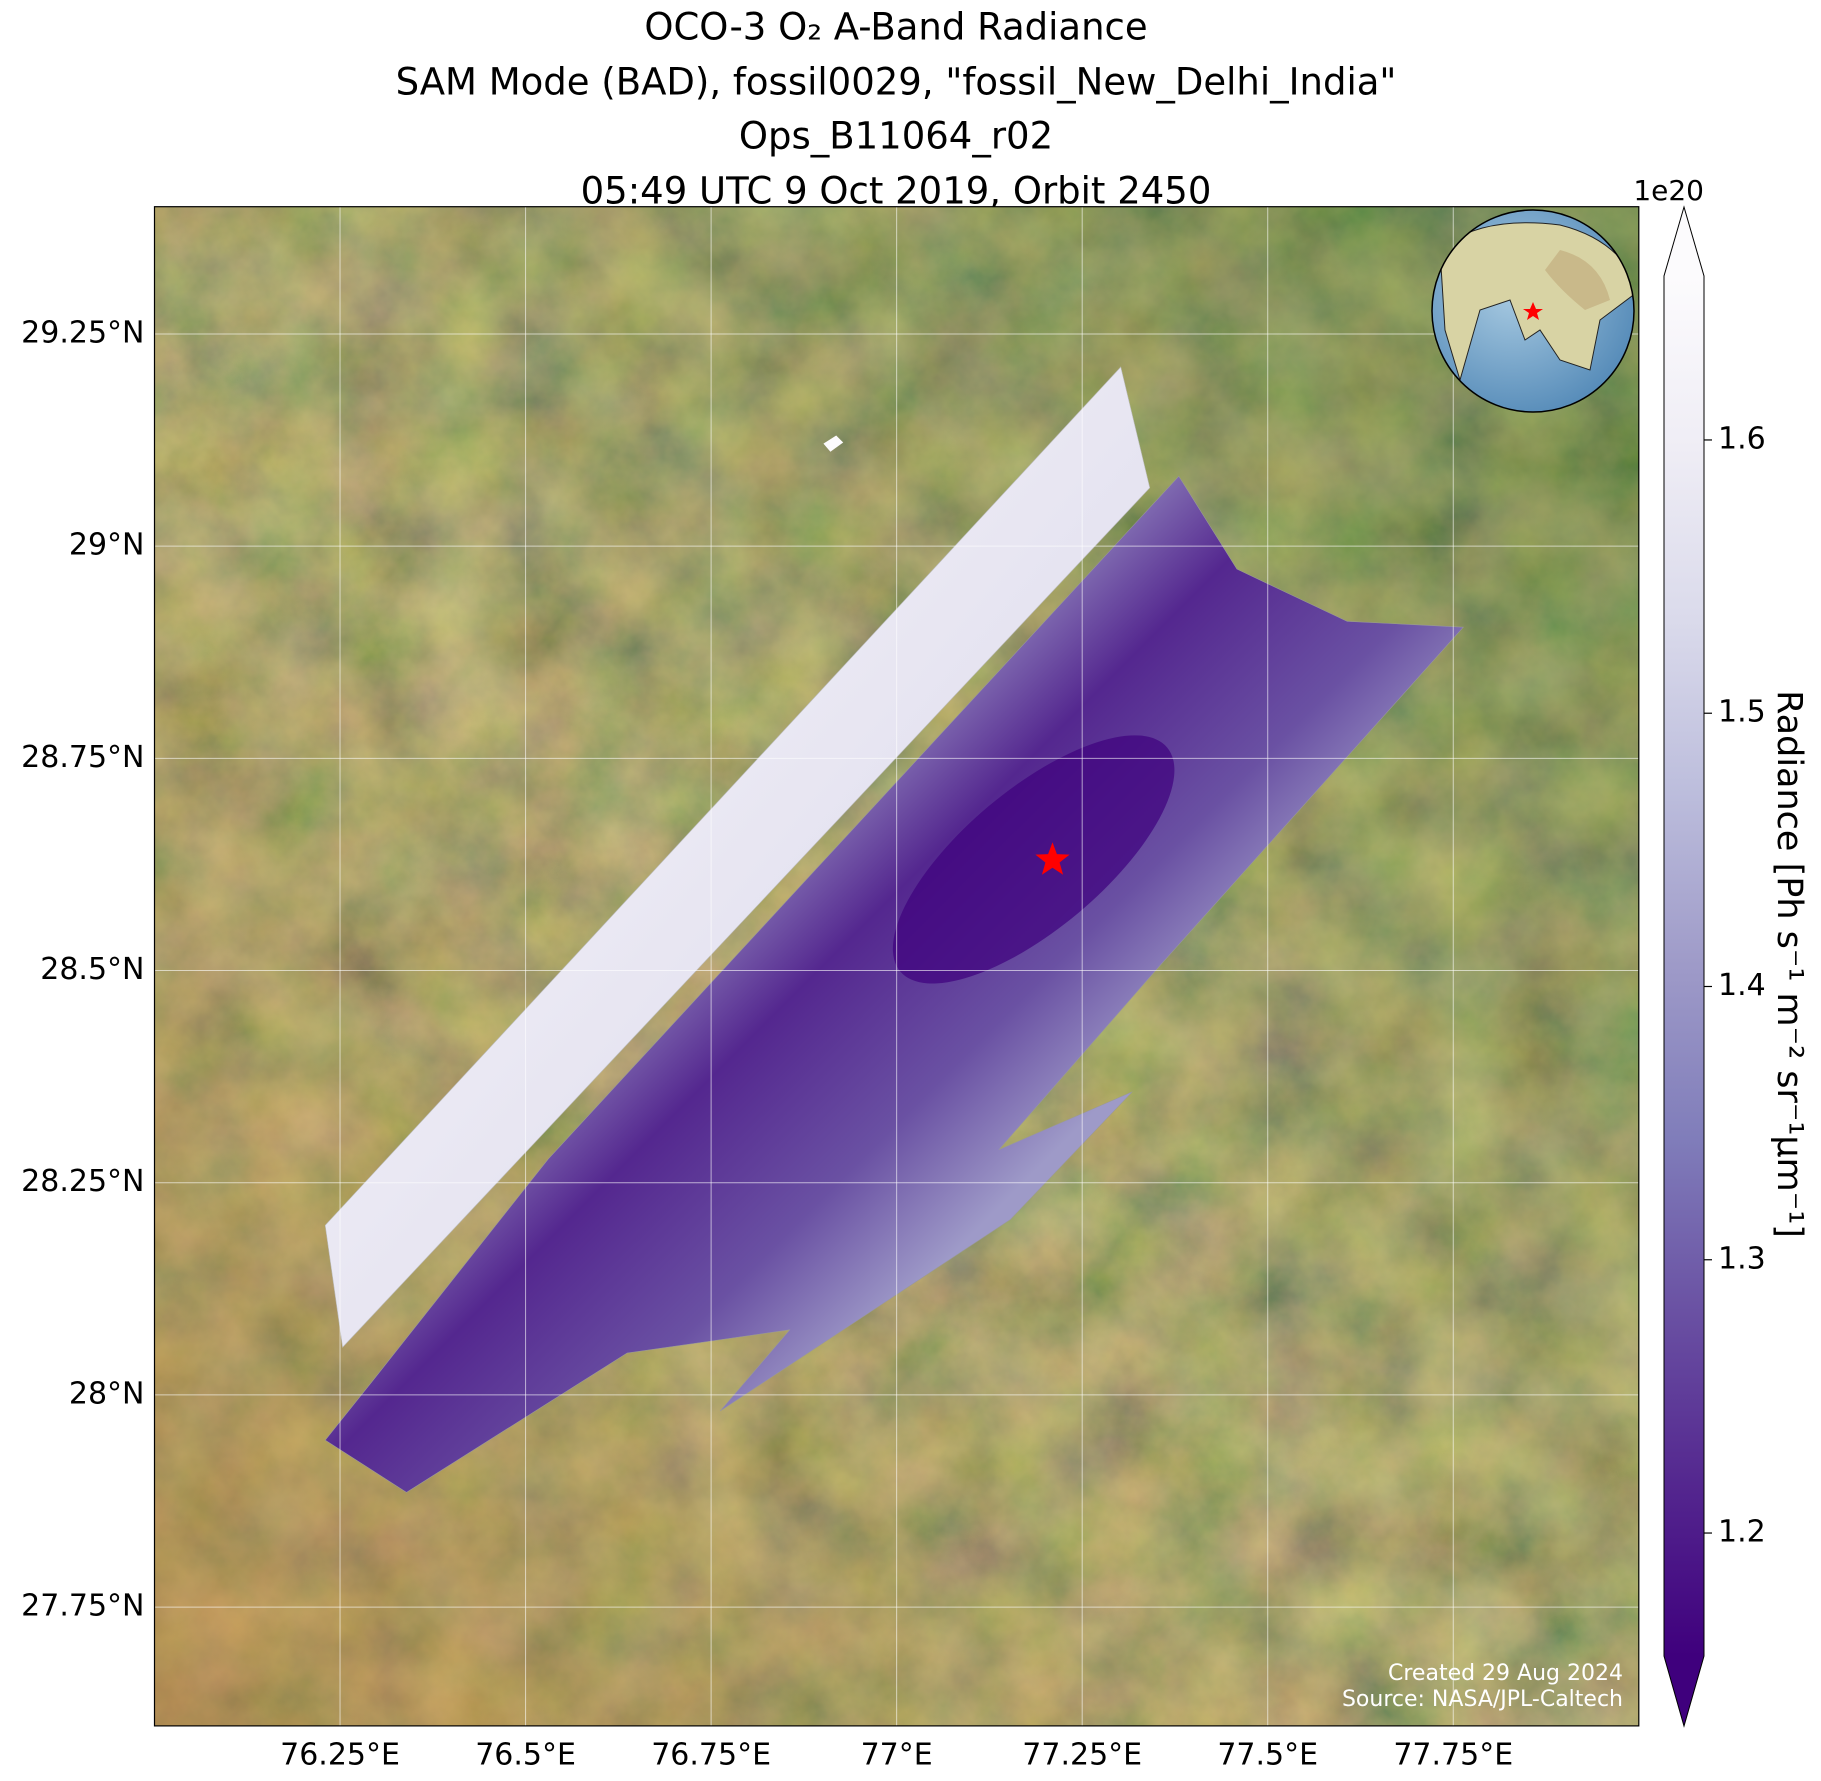  Describe the element at coordinates (1033, 859) in the screenshot. I see `swath-dark-area` at that location.